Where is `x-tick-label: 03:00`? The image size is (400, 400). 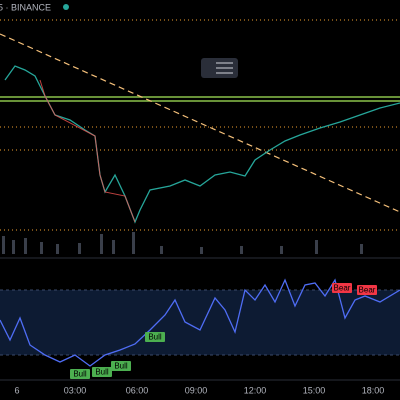
x-tick-label: 03:00 is located at coordinates (75, 390).